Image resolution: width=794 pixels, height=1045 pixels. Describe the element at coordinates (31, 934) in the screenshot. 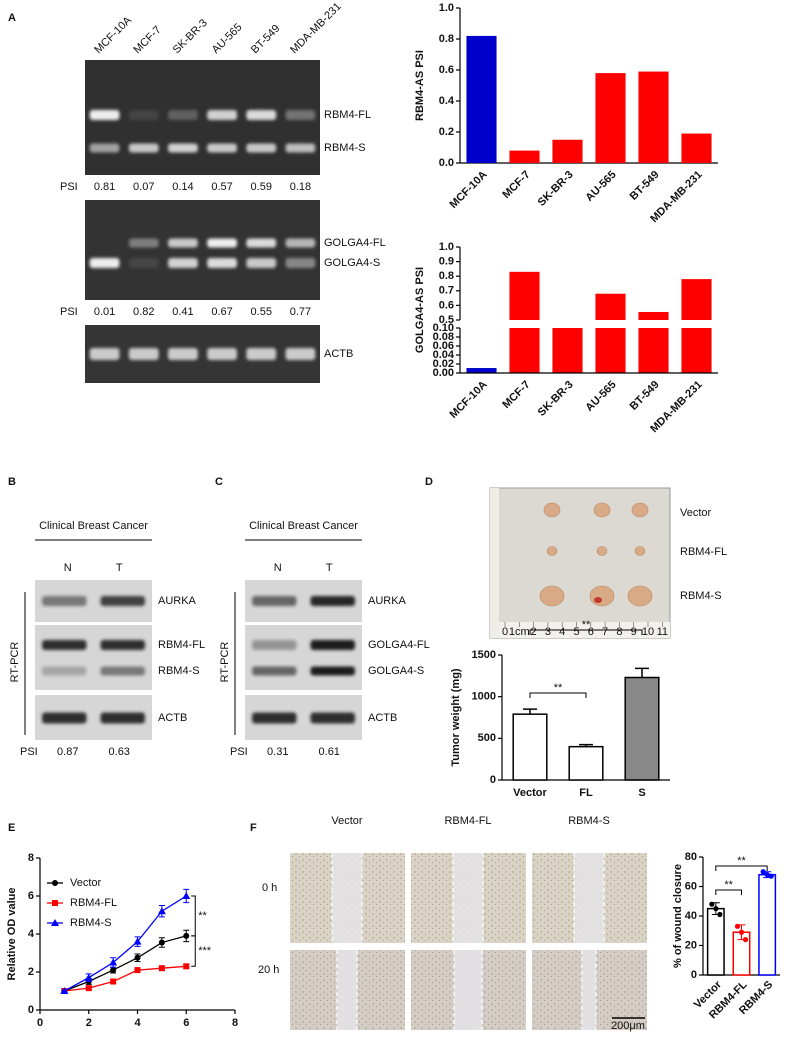

I see `y-tick-label: 4` at that location.